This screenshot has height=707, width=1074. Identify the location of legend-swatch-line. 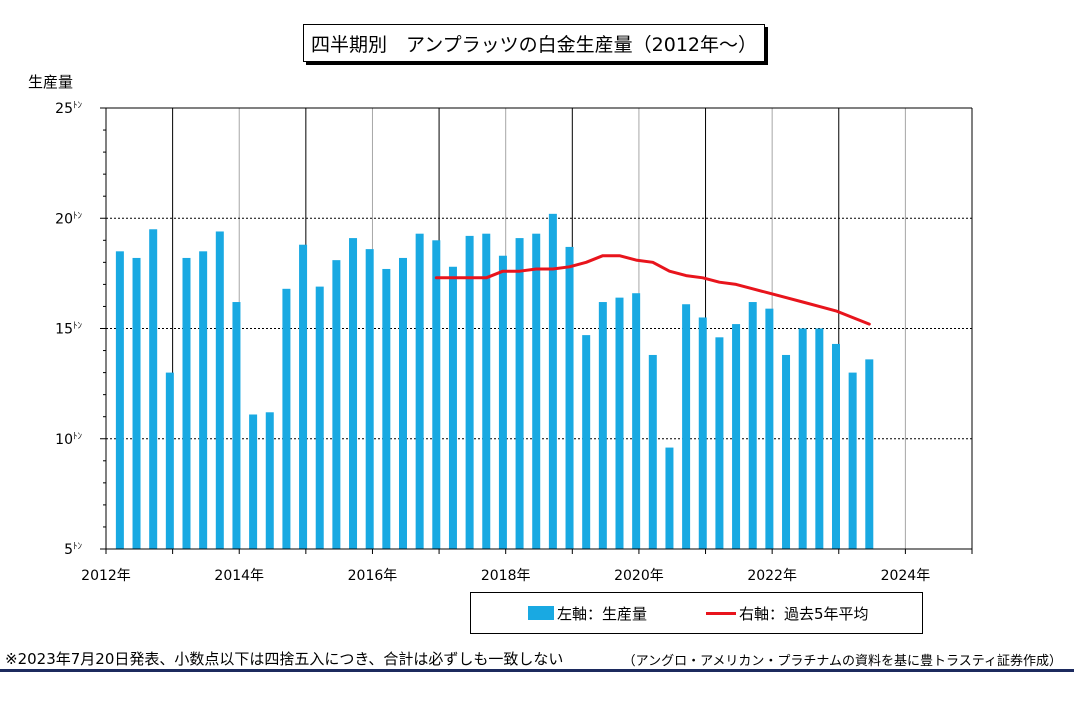
(721, 613).